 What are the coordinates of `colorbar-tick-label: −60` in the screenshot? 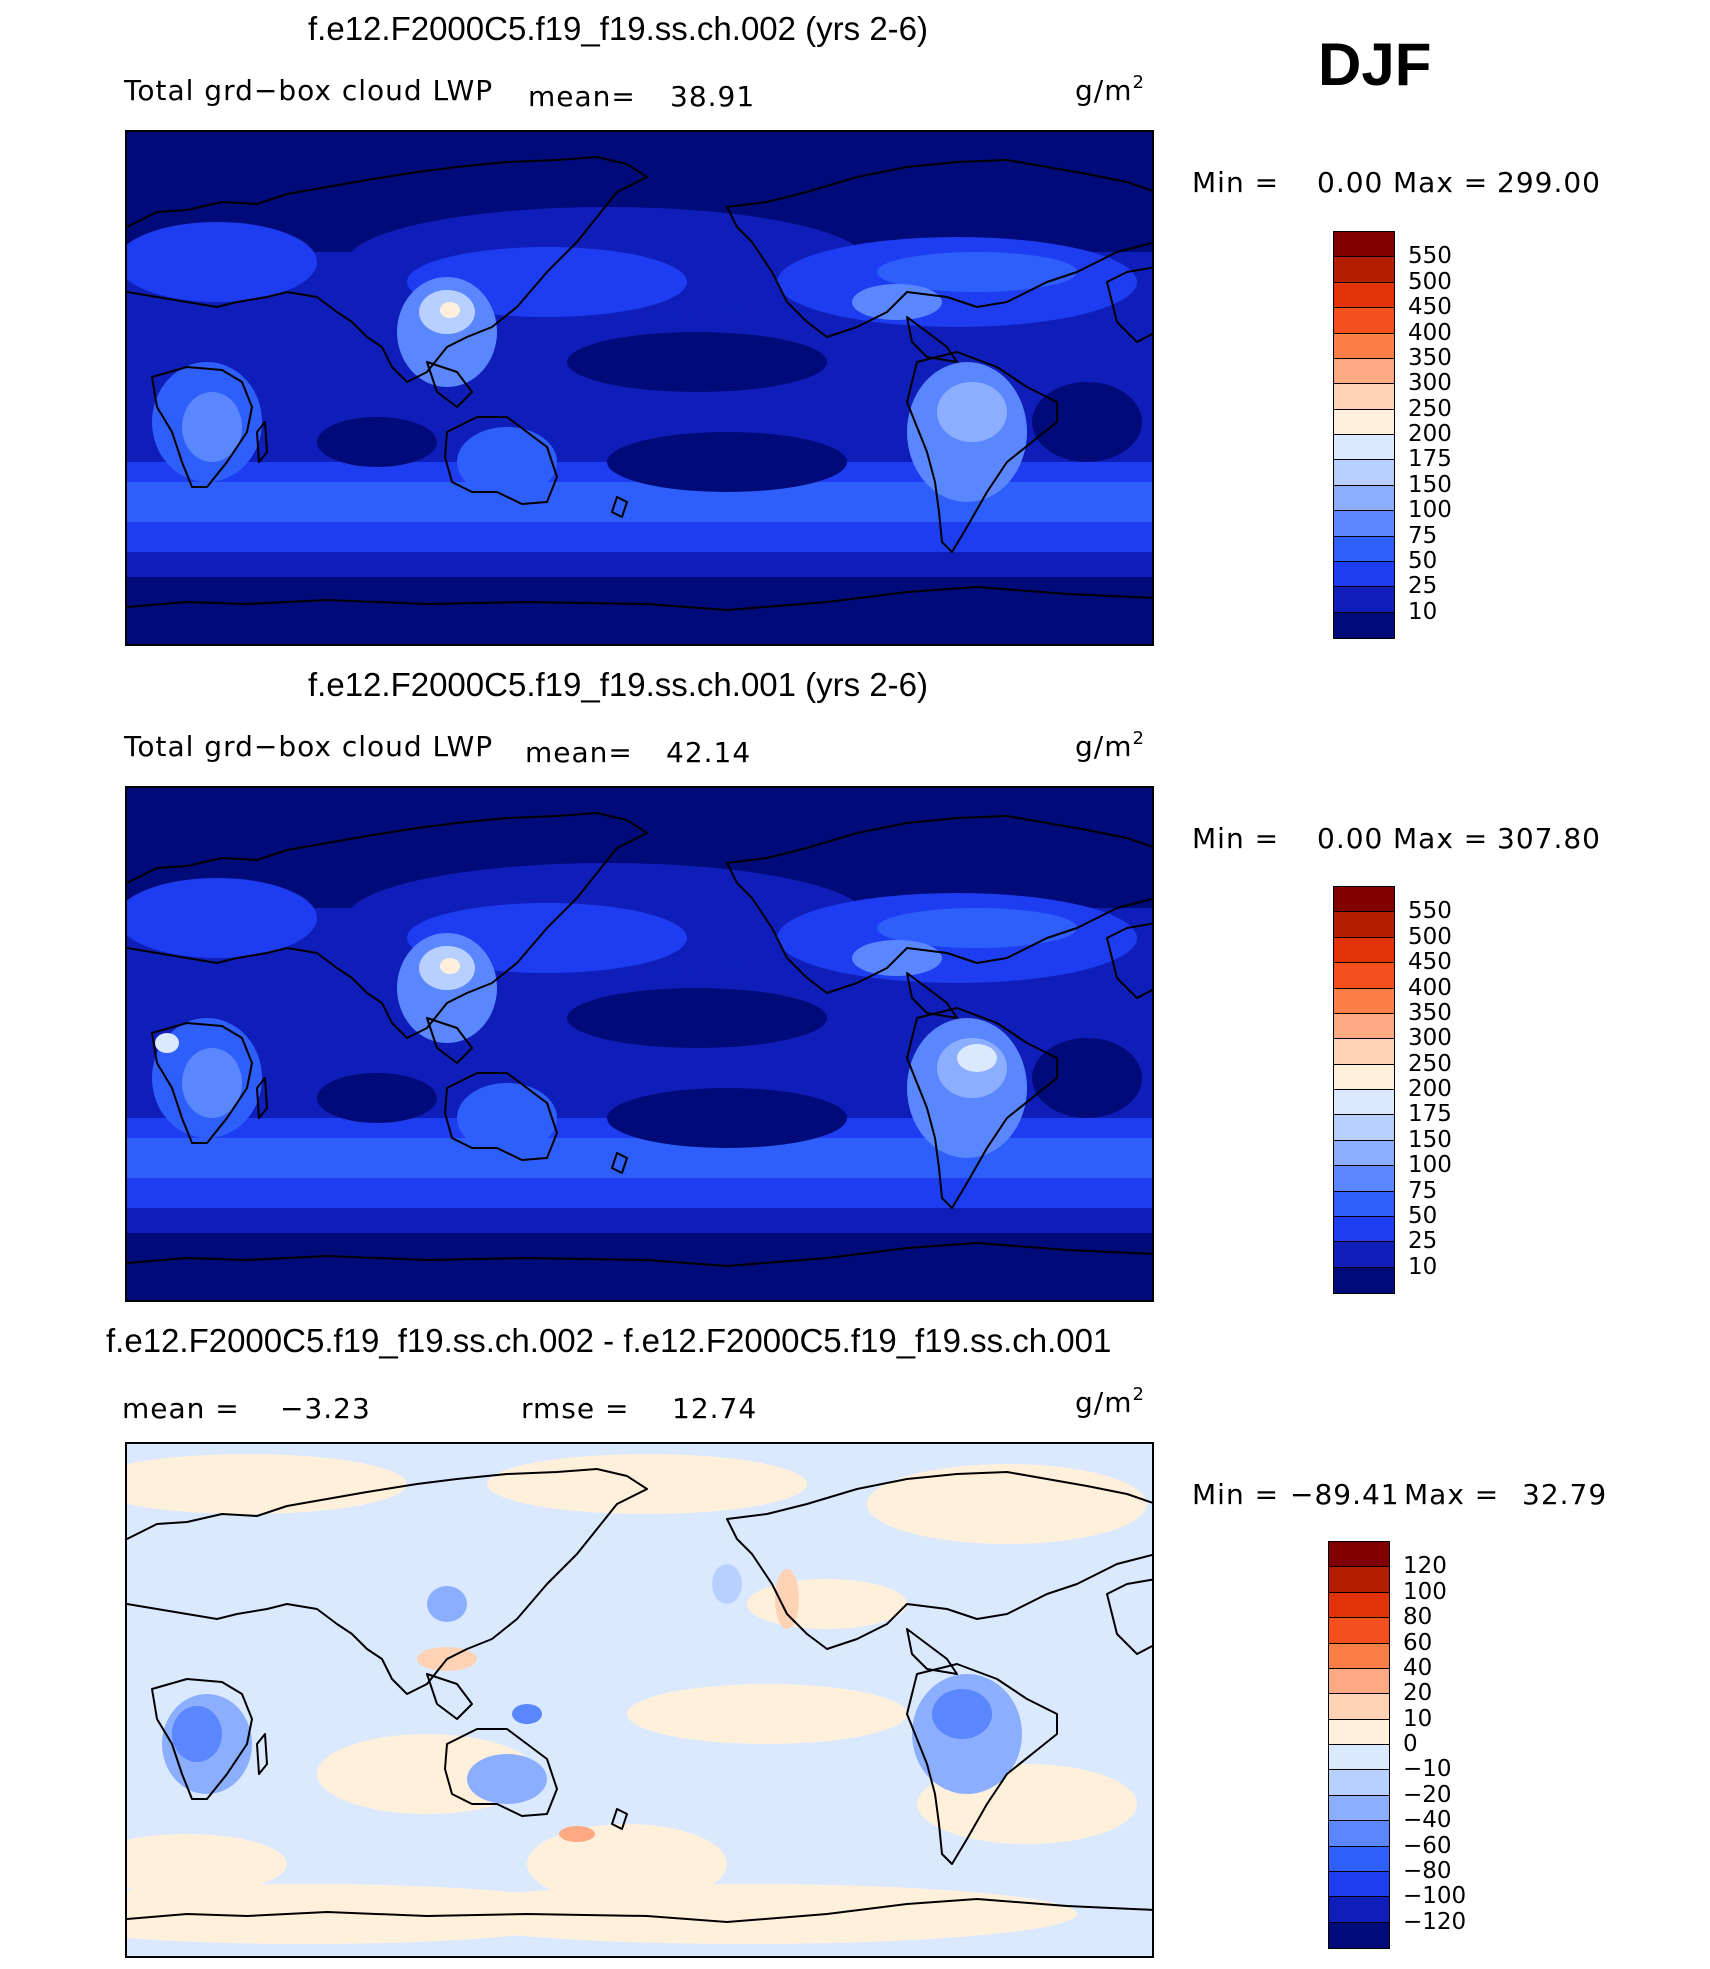 It's located at (1427, 1845).